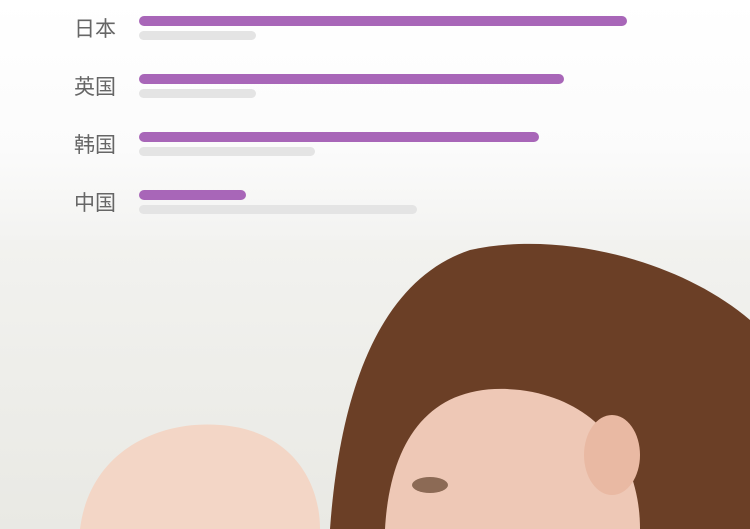 The image size is (750, 529). Describe the element at coordinates (95, 203) in the screenshot. I see `category-label: 中国` at that location.